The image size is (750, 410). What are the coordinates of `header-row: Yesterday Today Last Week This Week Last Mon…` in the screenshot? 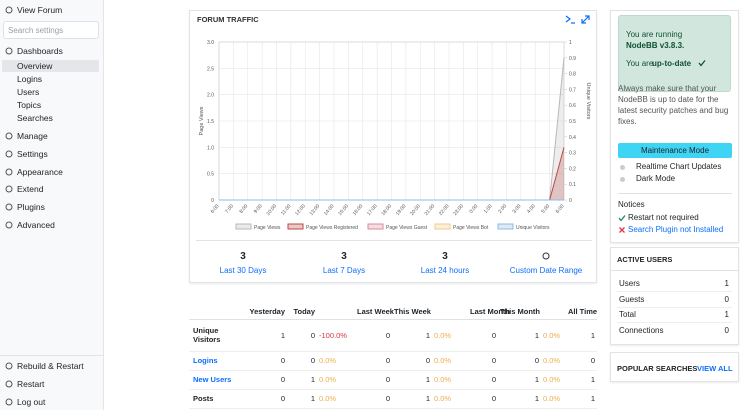 It's located at (393, 305).